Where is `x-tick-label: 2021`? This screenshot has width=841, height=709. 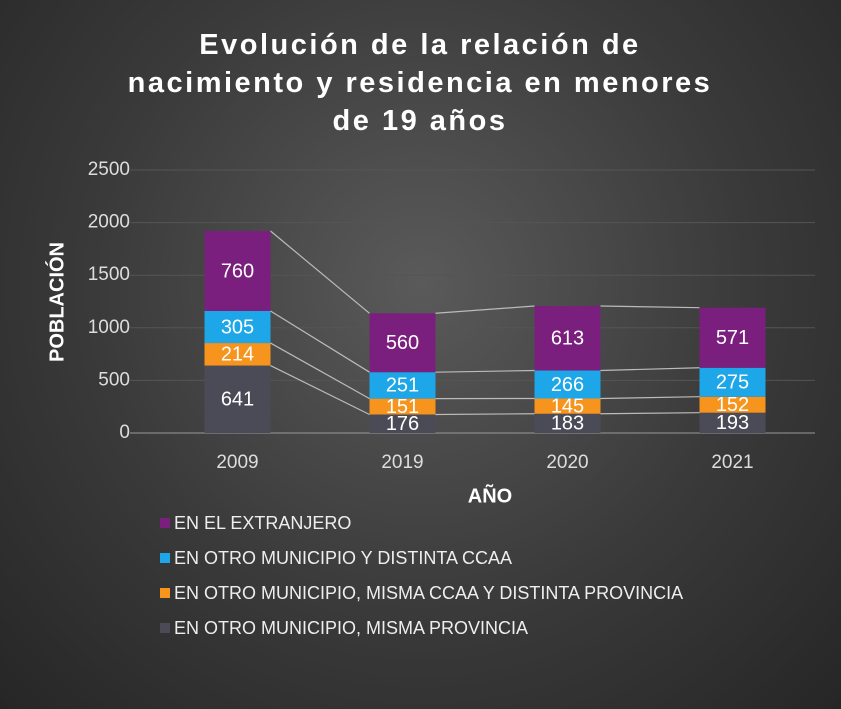 x-tick-label: 2021 is located at coordinates (732, 462).